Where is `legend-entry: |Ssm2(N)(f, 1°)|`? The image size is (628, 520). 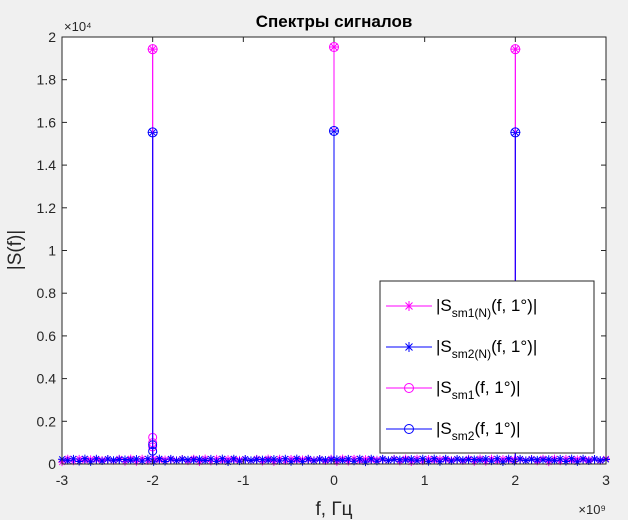
legend-entry: |Ssm2(N)(f, 1°)| is located at coordinates (486, 349).